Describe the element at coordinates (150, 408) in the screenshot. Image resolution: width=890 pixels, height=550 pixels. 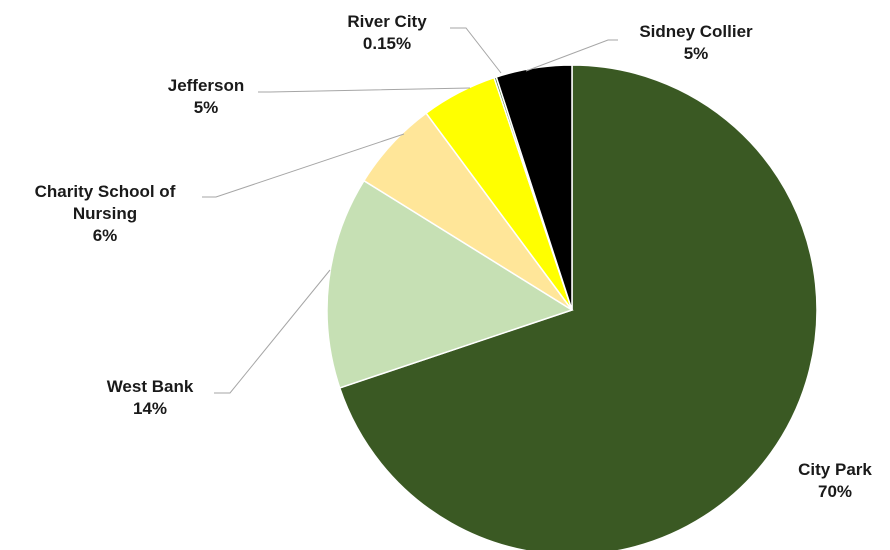
I see `data-label-percent: 14%` at that location.